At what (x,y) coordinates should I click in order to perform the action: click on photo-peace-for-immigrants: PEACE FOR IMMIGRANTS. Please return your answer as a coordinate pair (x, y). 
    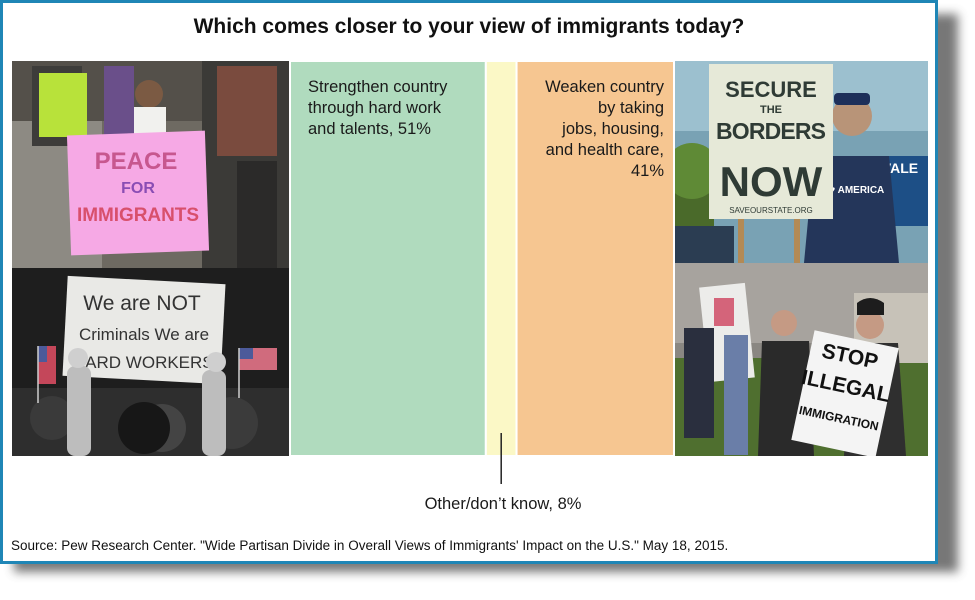
    Looking at the image, I should click on (151, 164).